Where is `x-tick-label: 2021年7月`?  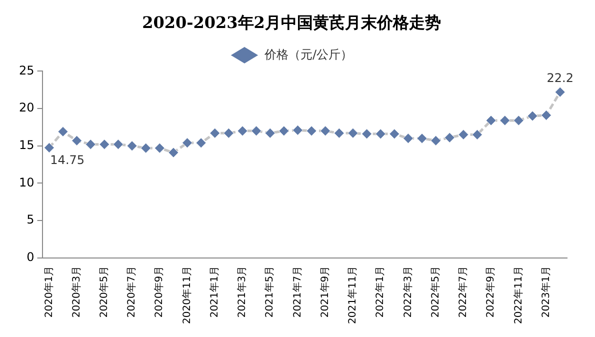 x-tick-label: 2021年7月 is located at coordinates (297, 292).